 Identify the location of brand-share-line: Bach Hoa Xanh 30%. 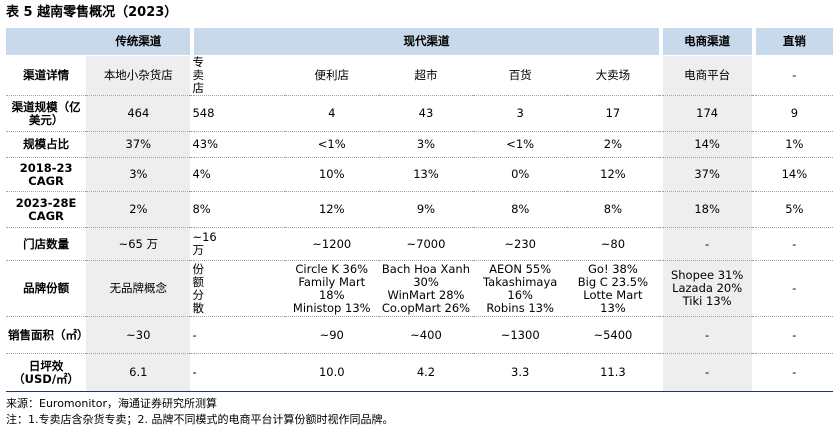
(426, 275).